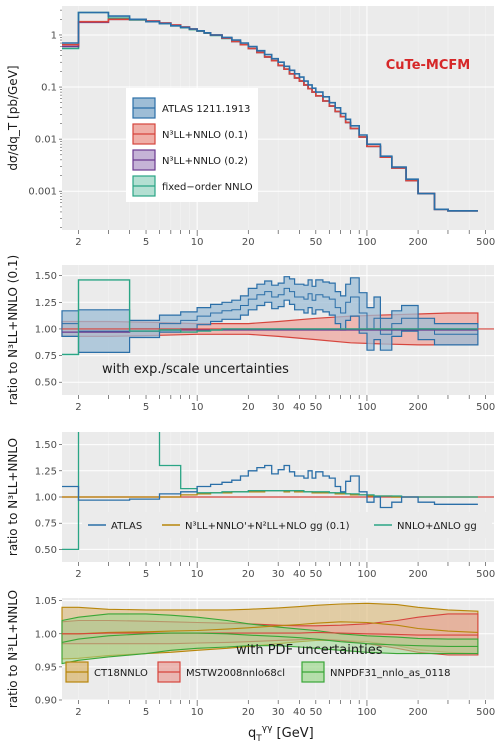 Image resolution: width=500 pixels, height=750 pixels. What do you see at coordinates (292, 733) in the screenshot?
I see `x-axis-label-unit: [GeV]` at bounding box center [292, 733].